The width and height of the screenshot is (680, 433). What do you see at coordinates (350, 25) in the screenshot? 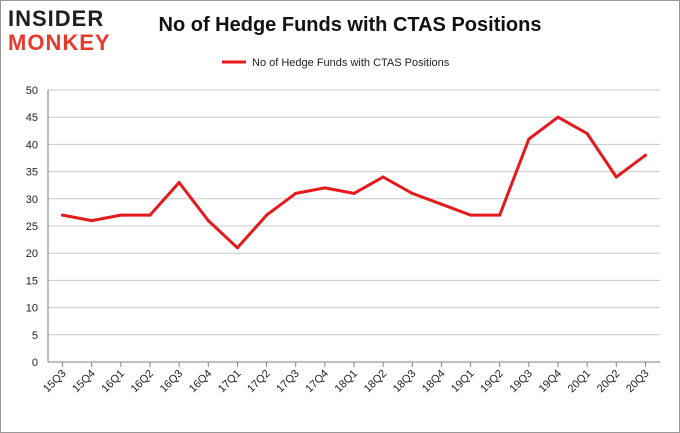
I see `chart-title: No of Hedge Funds with CTAS Positions` at bounding box center [350, 25].